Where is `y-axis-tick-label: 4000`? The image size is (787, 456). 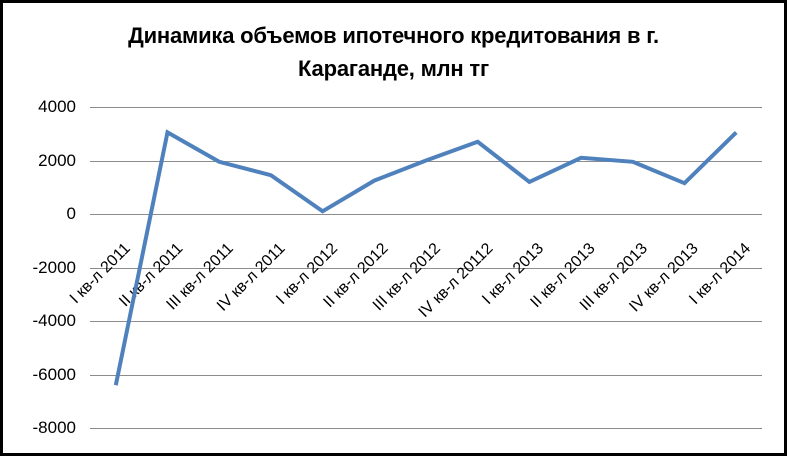
y-axis-tick-label: 4000 is located at coordinates (57, 106).